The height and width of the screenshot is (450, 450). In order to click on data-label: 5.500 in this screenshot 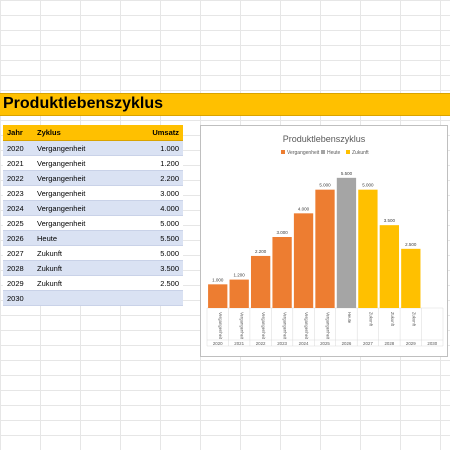, I will do `click(347, 173)`.